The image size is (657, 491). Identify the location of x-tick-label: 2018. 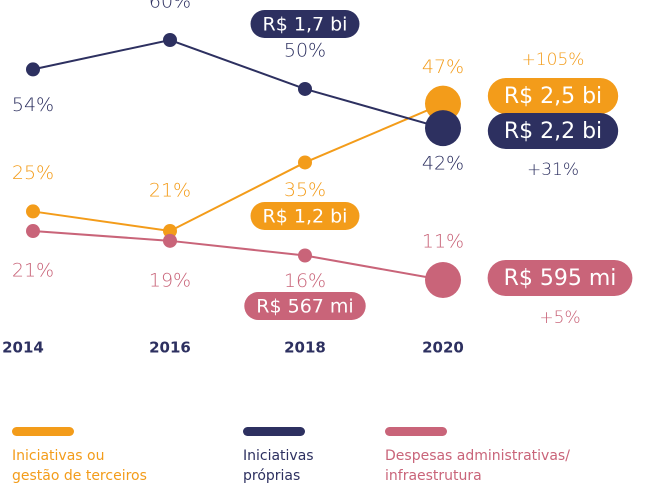
(305, 348).